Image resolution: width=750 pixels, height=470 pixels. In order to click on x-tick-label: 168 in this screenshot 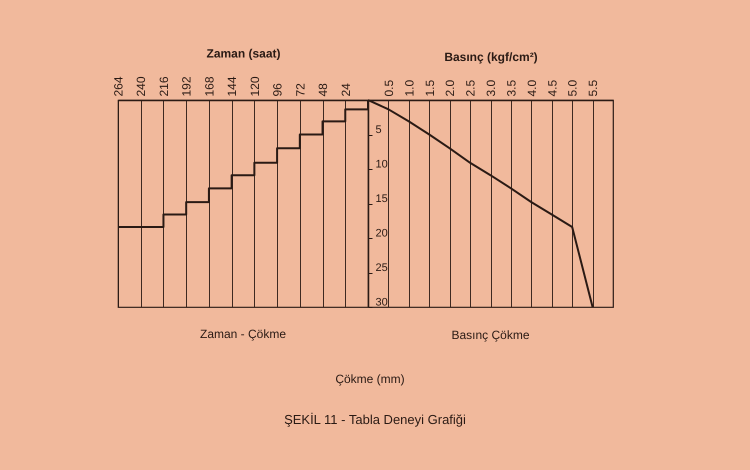, I will do `click(209, 86)`.